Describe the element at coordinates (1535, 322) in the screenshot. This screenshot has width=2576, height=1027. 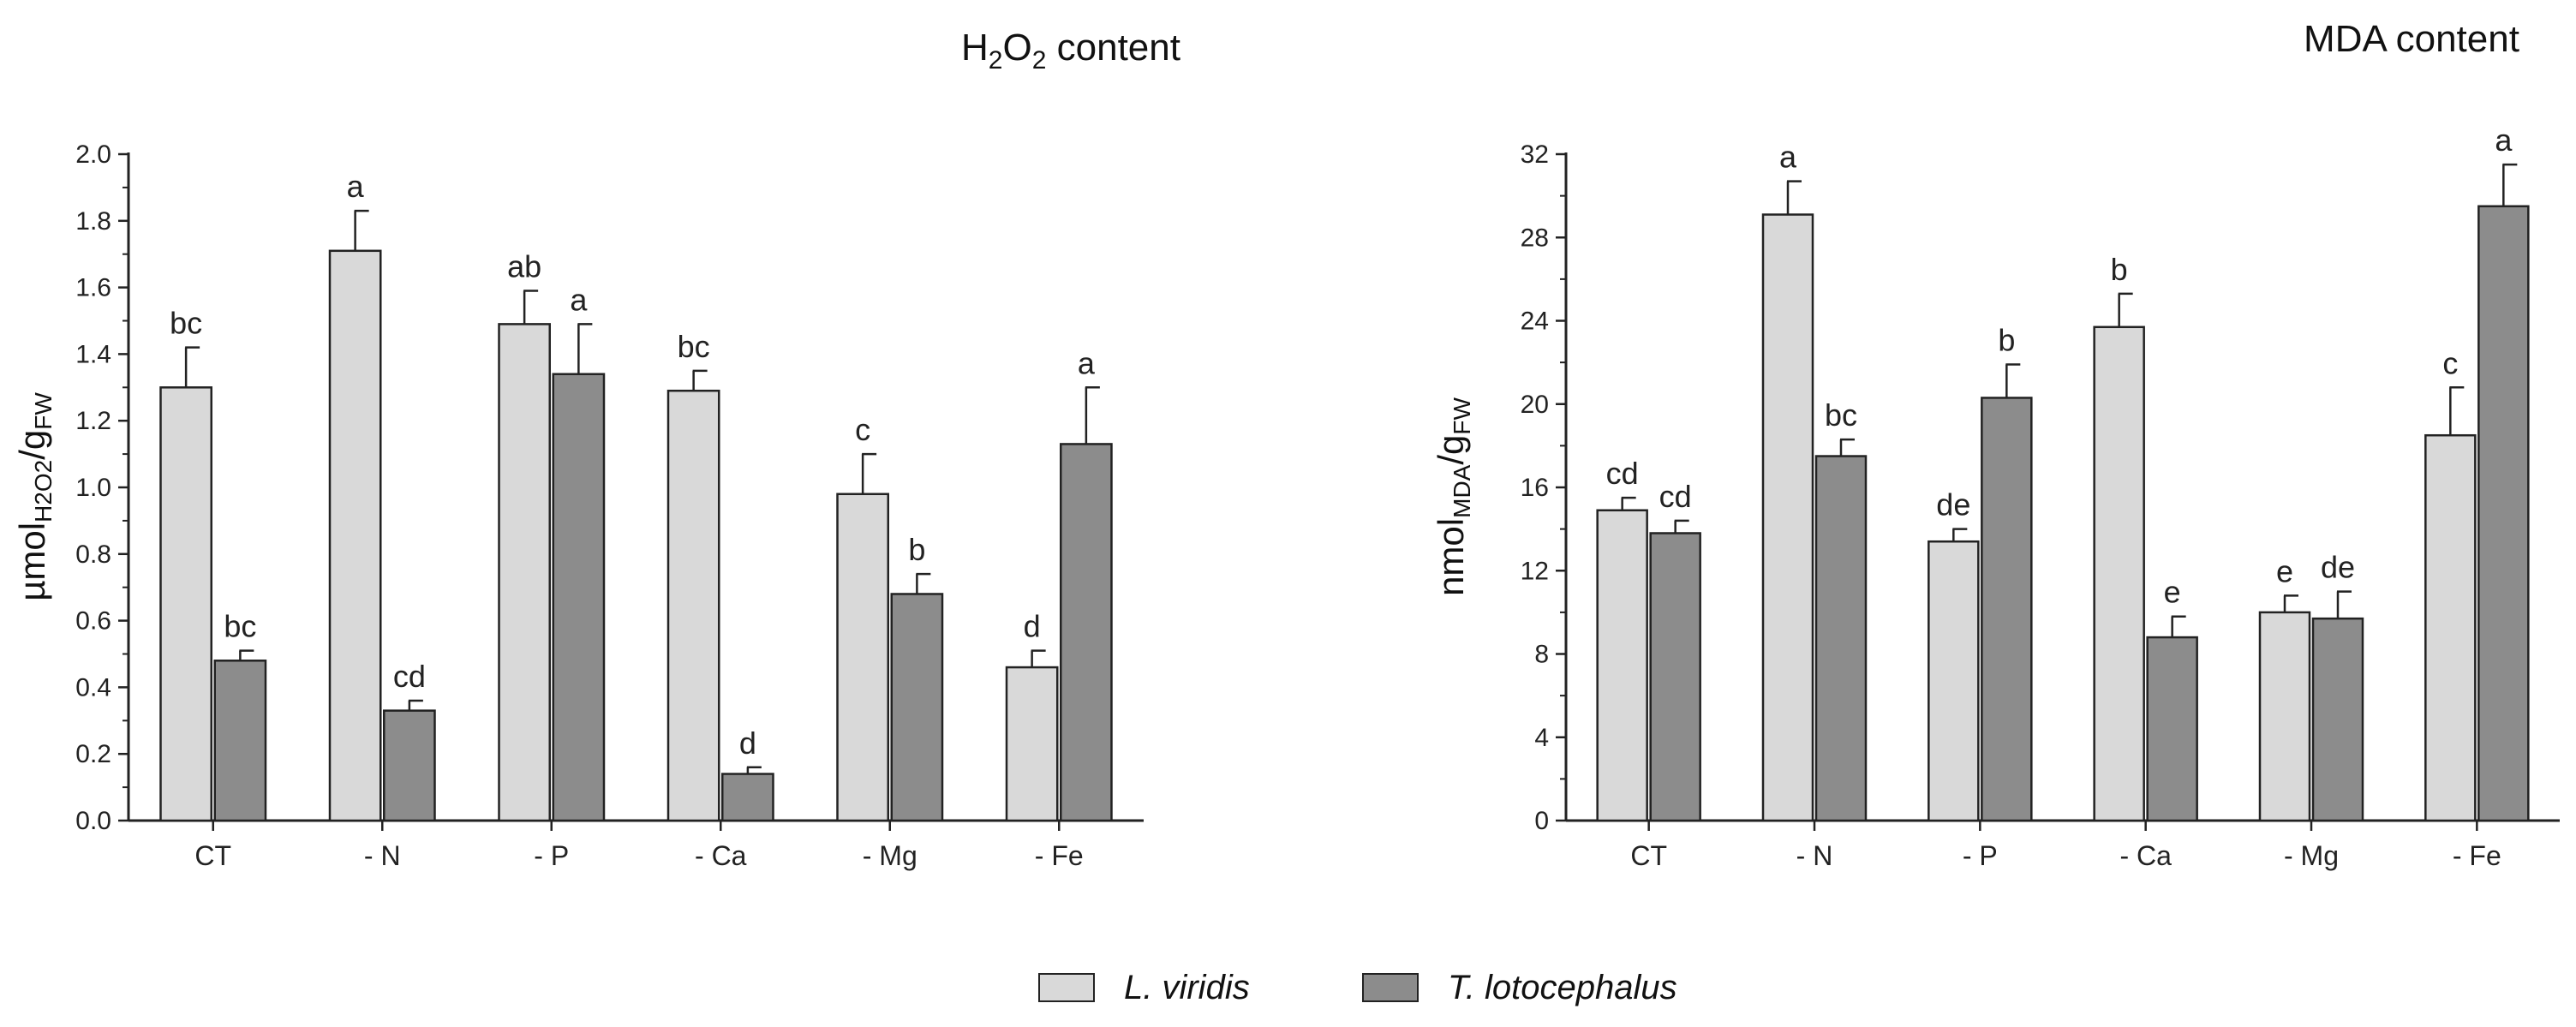
I see `mda-y-tick-label: 24` at that location.